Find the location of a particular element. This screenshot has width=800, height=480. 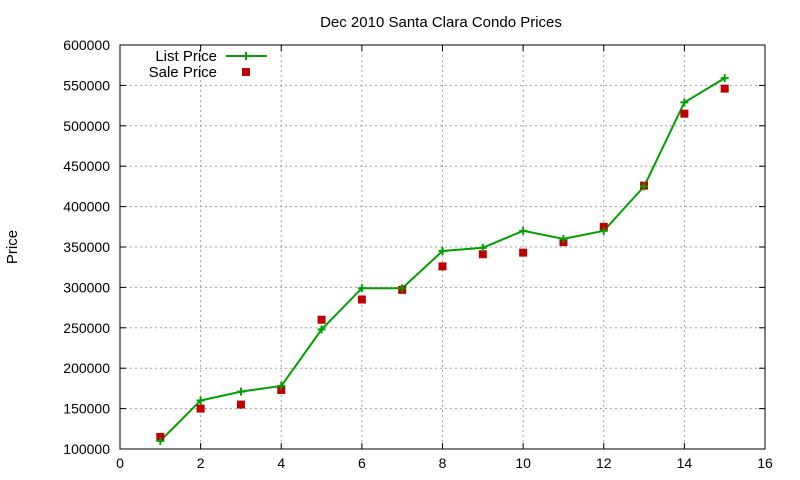

y-tick-label: 100000 is located at coordinates (86, 449).